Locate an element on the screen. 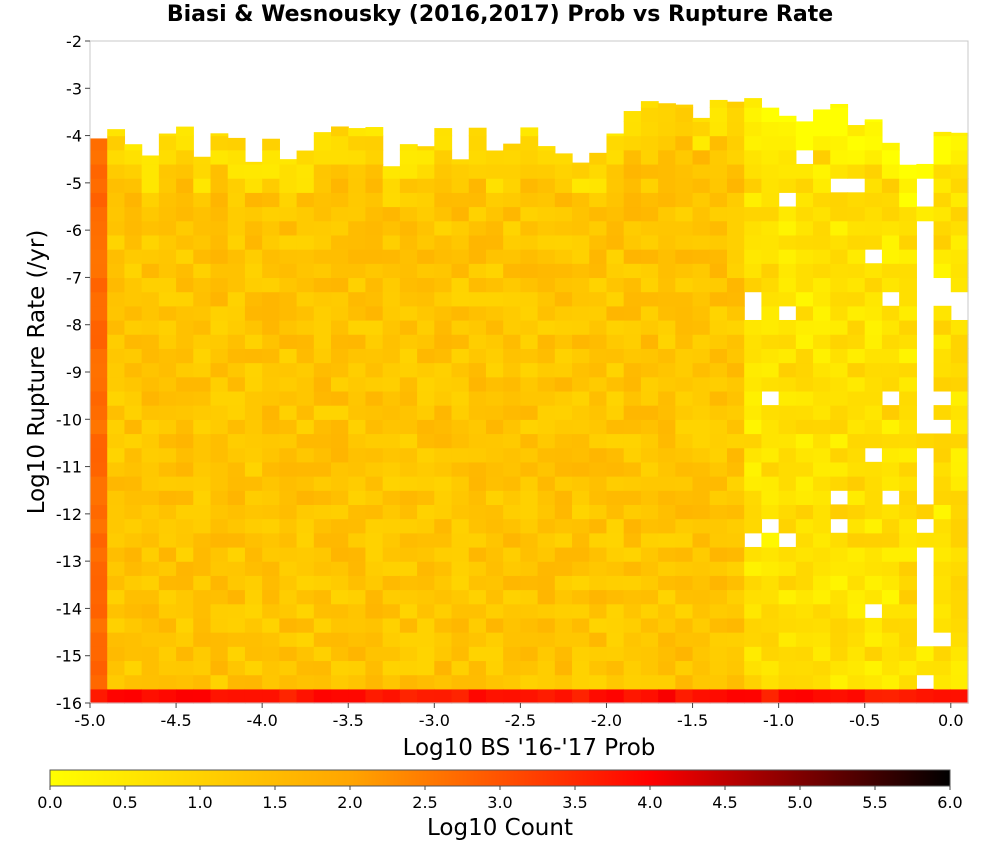 This screenshot has width=1000, height=850. y-tick-label: -16 is located at coordinates (69, 703).